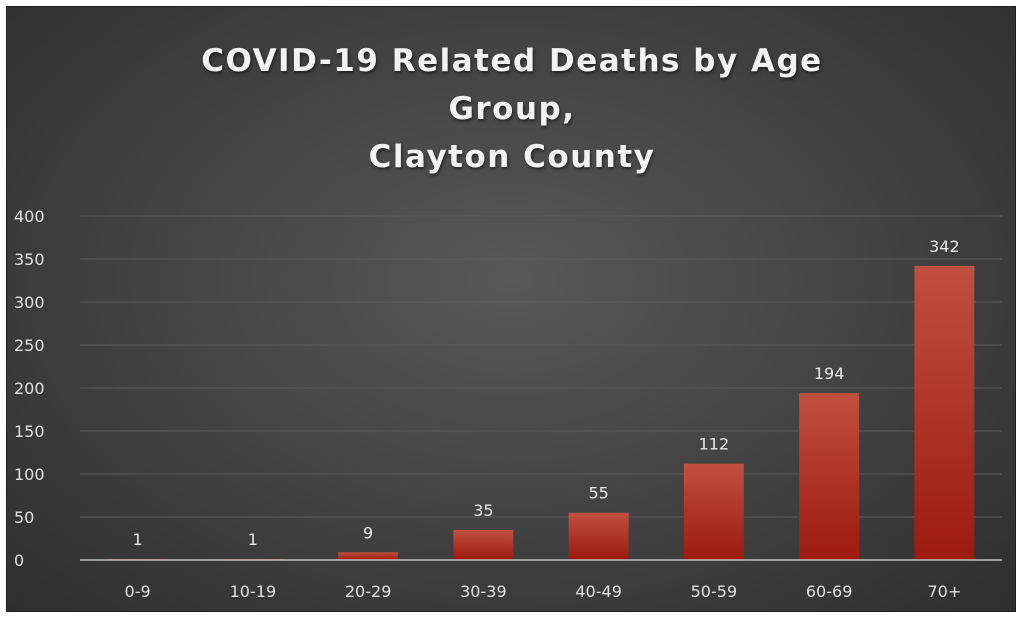 The height and width of the screenshot is (618, 1024). Describe the element at coordinates (483, 510) in the screenshot. I see `data-label-30-39: 35` at that location.